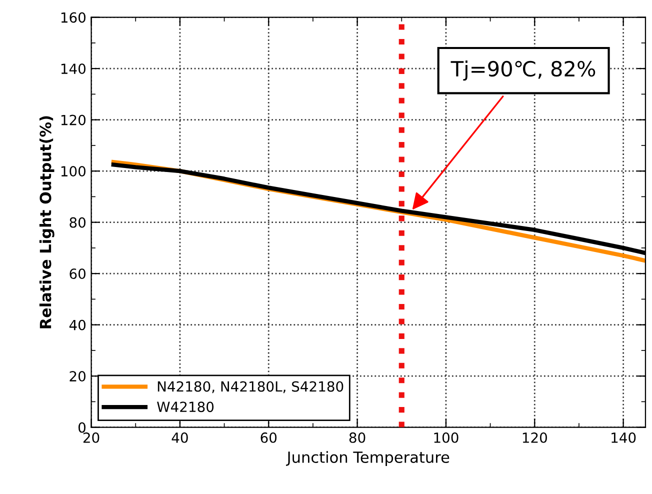  Describe the element at coordinates (268, 437) in the screenshot. I see `x-tick-label: 60` at that location.